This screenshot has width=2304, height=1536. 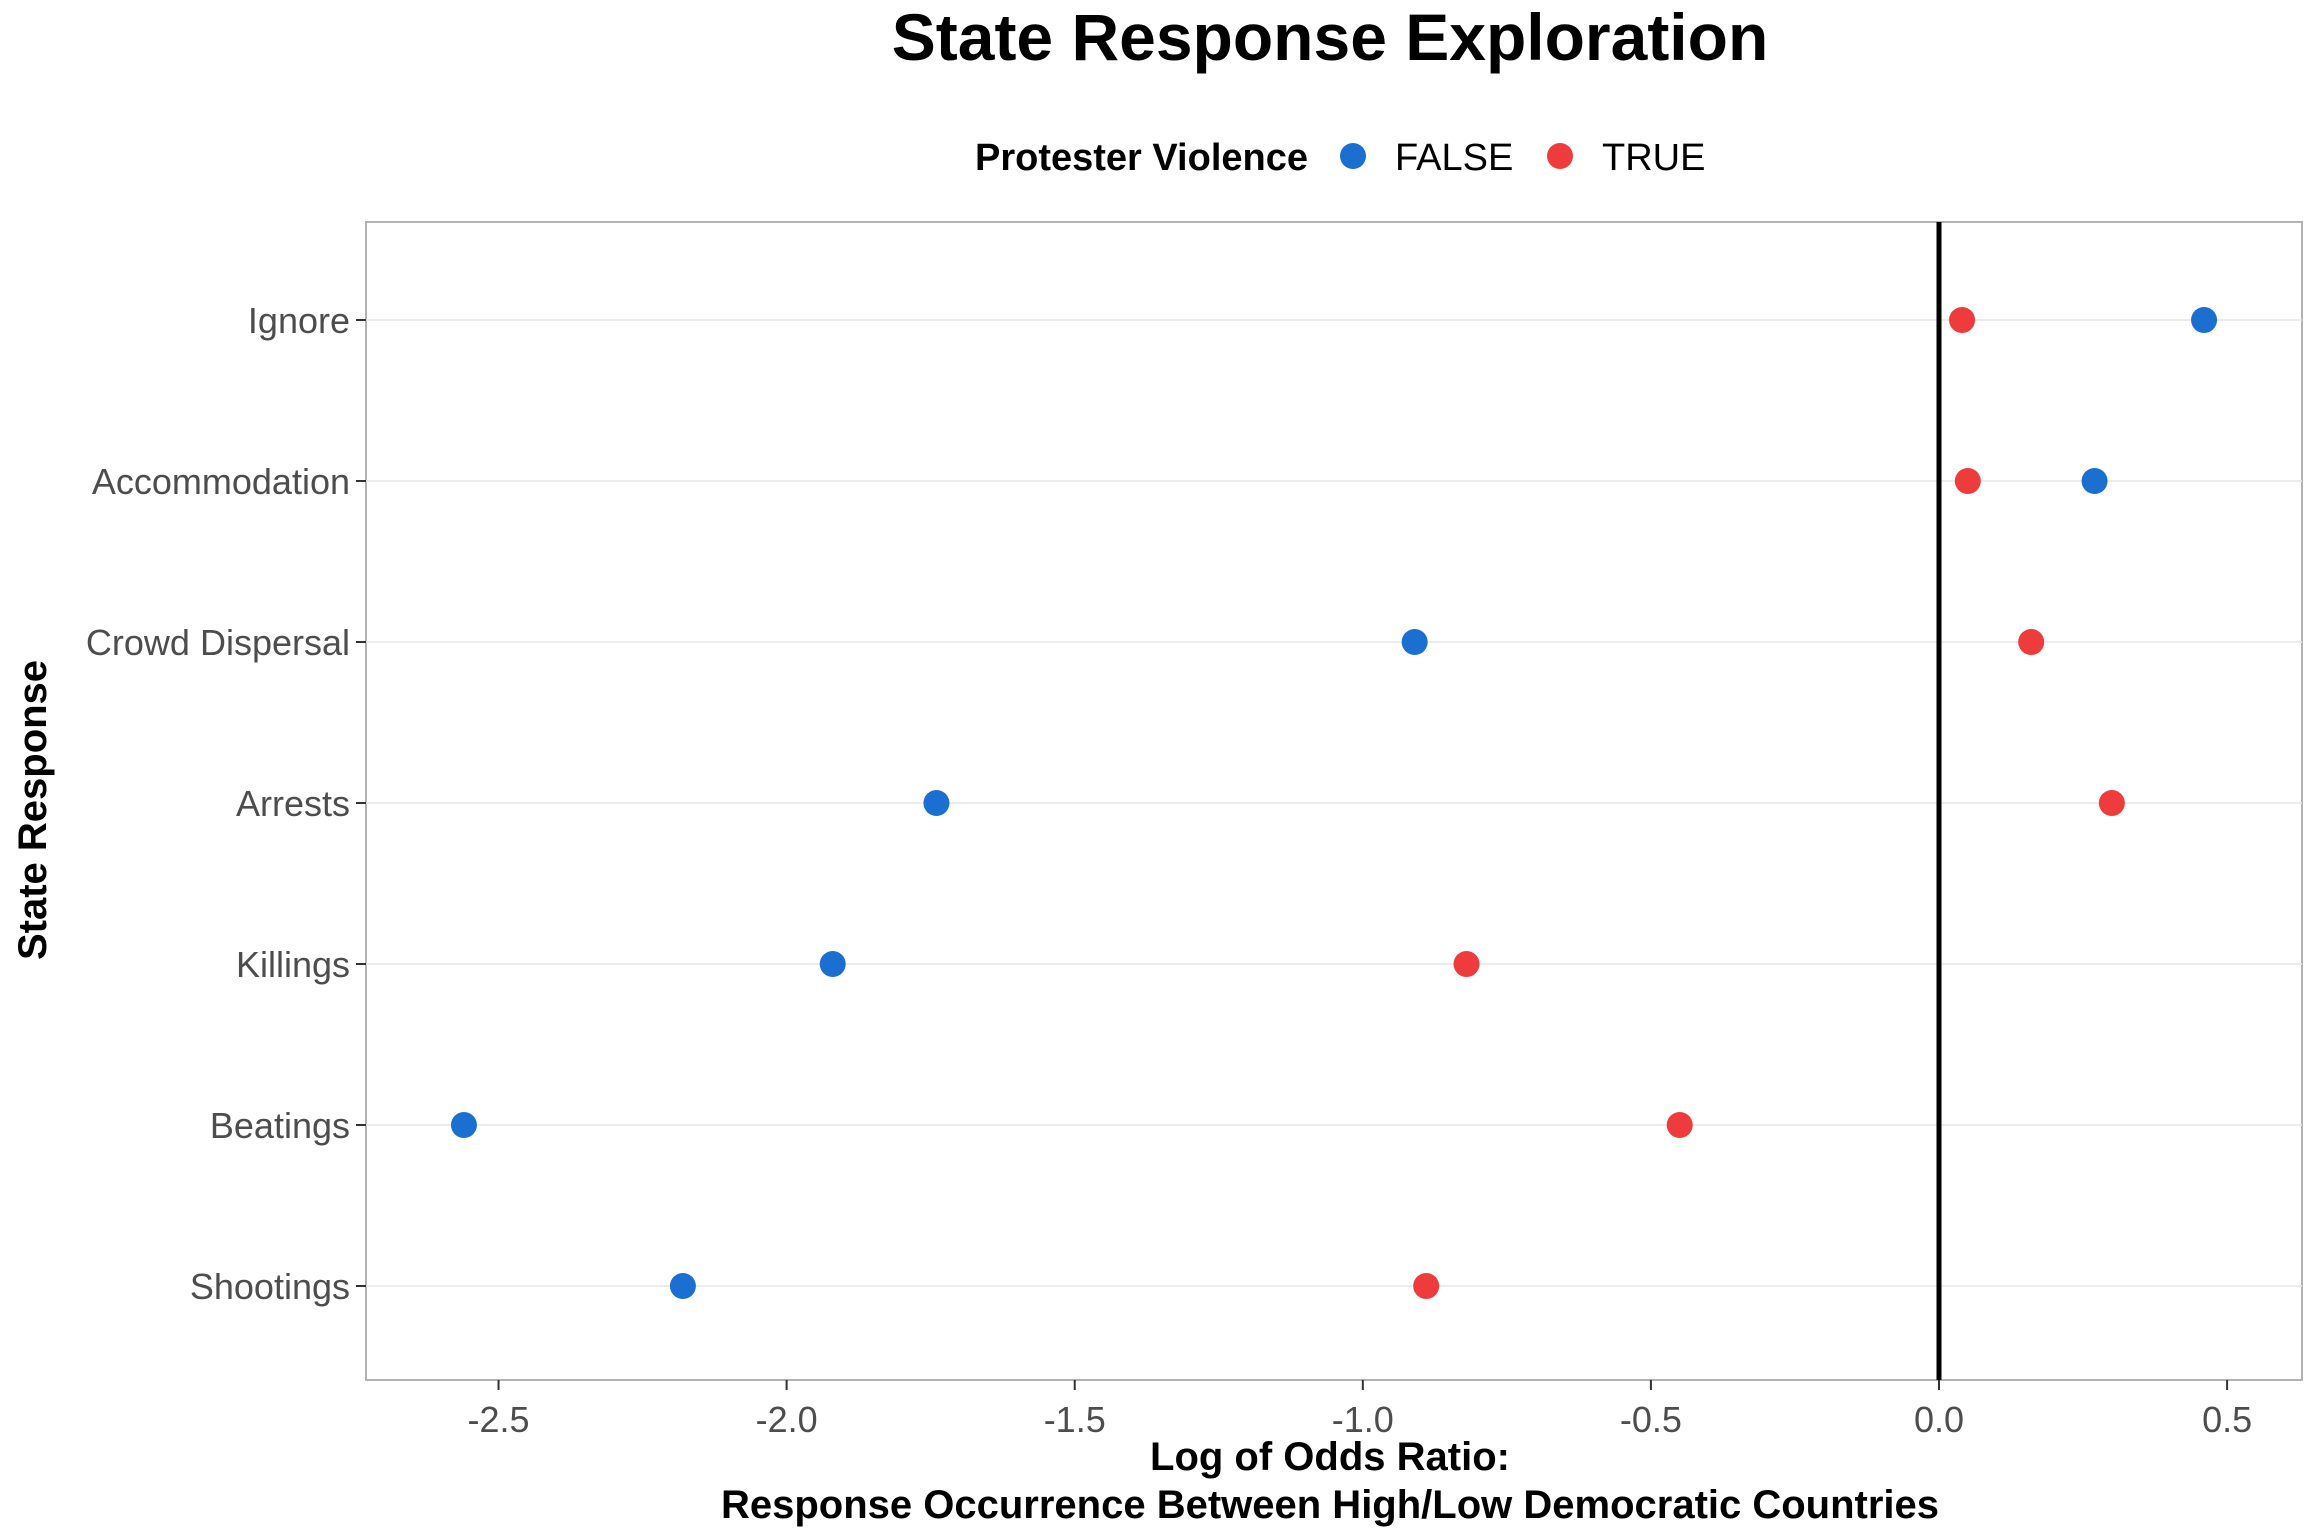 What do you see at coordinates (463, 1125) in the screenshot?
I see `point-false-beatings` at bounding box center [463, 1125].